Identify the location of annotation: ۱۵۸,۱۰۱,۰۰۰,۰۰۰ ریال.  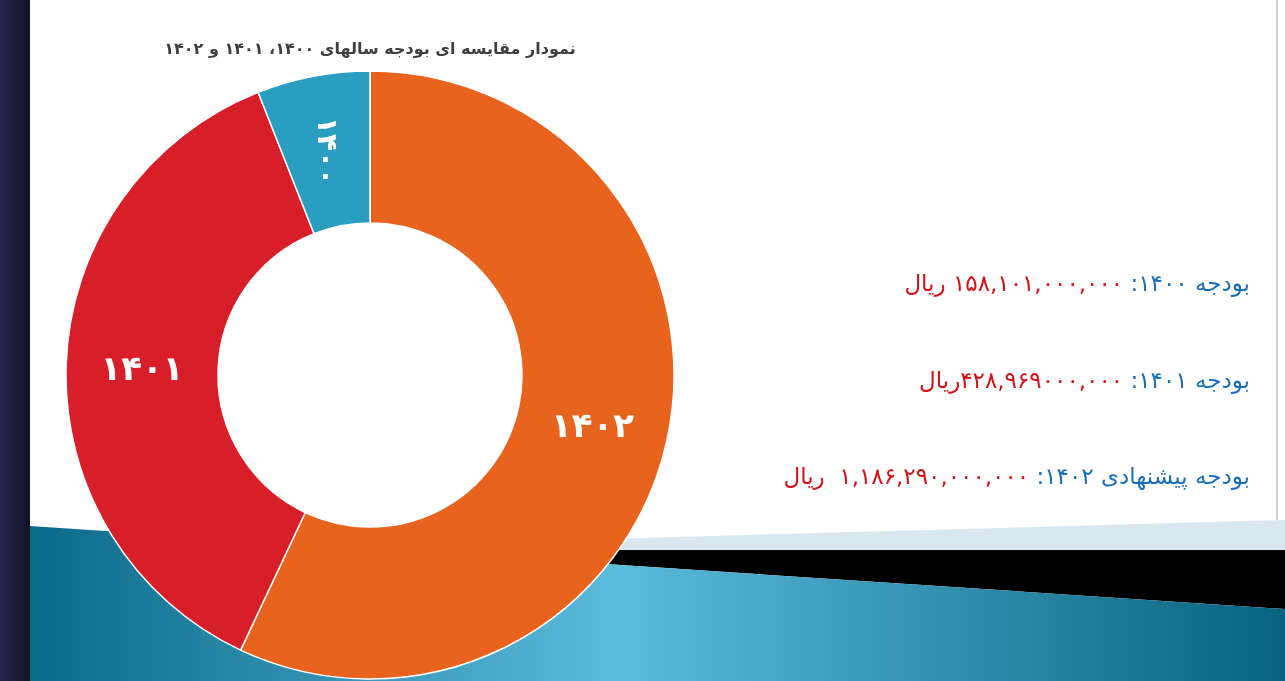
(1014, 283).